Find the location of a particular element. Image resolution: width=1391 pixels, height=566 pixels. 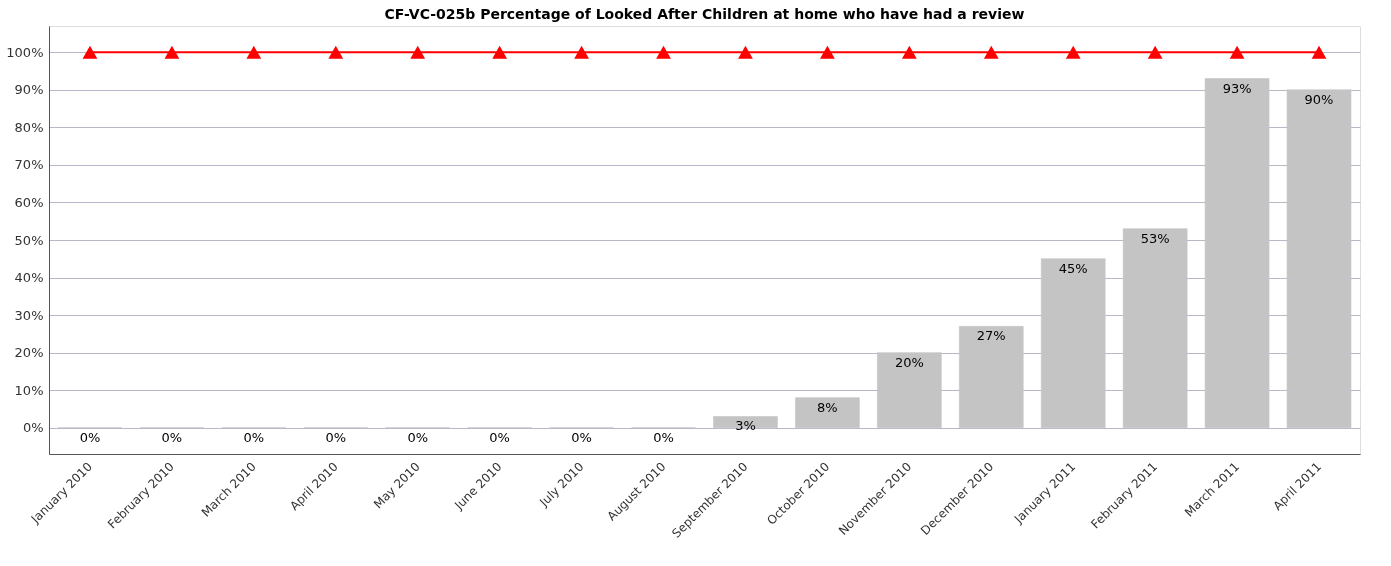

y-tick-label: 60% is located at coordinates (29, 202).